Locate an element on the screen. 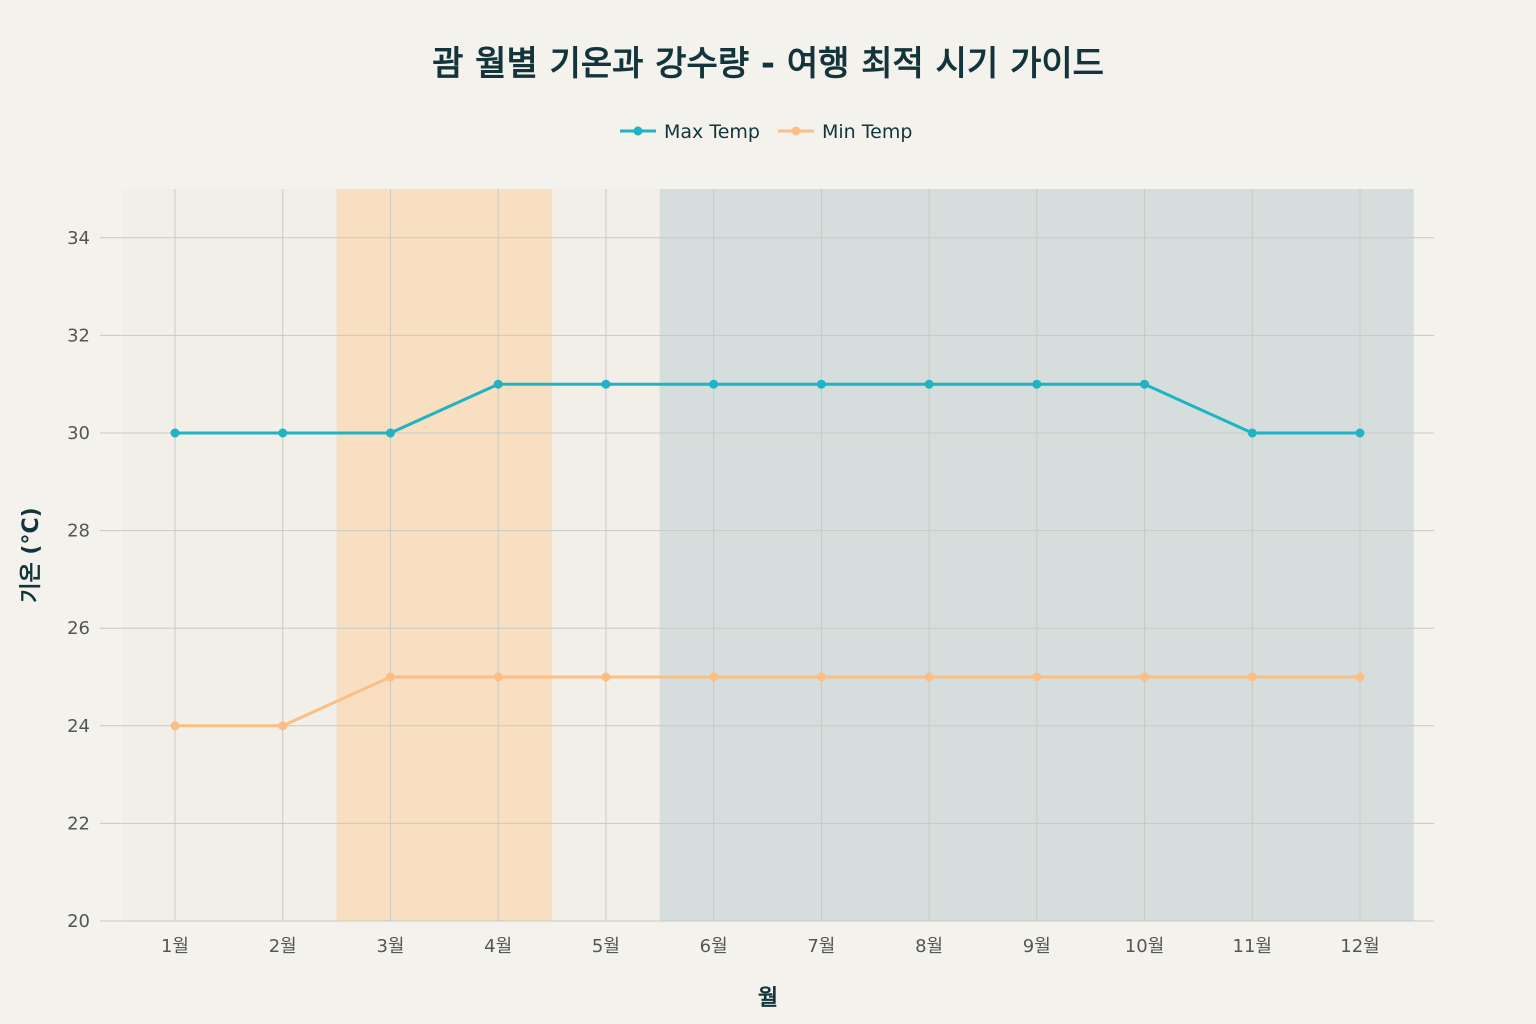 This screenshot has height=1024, width=1536. y-axis-title: 기온 (°C) is located at coordinates (31, 554).